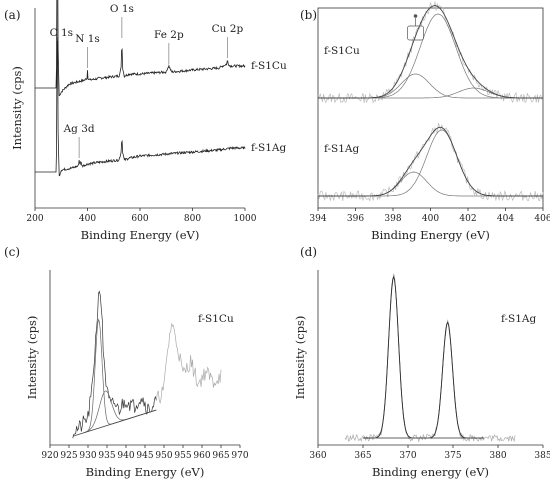 This screenshot has height=492, width=550. Describe the element at coordinates (12, 252) in the screenshot. I see `panel-label: (c)` at that location.